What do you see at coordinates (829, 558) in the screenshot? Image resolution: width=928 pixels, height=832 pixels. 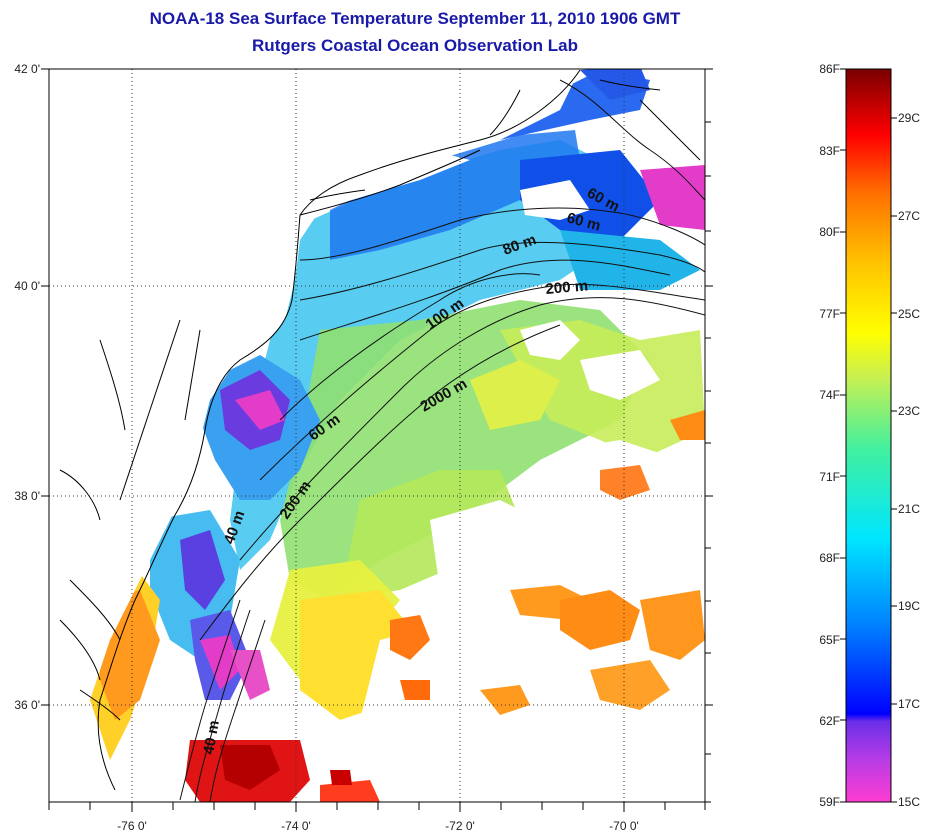 I see `colorbar-f-label: 68F` at bounding box center [829, 558].